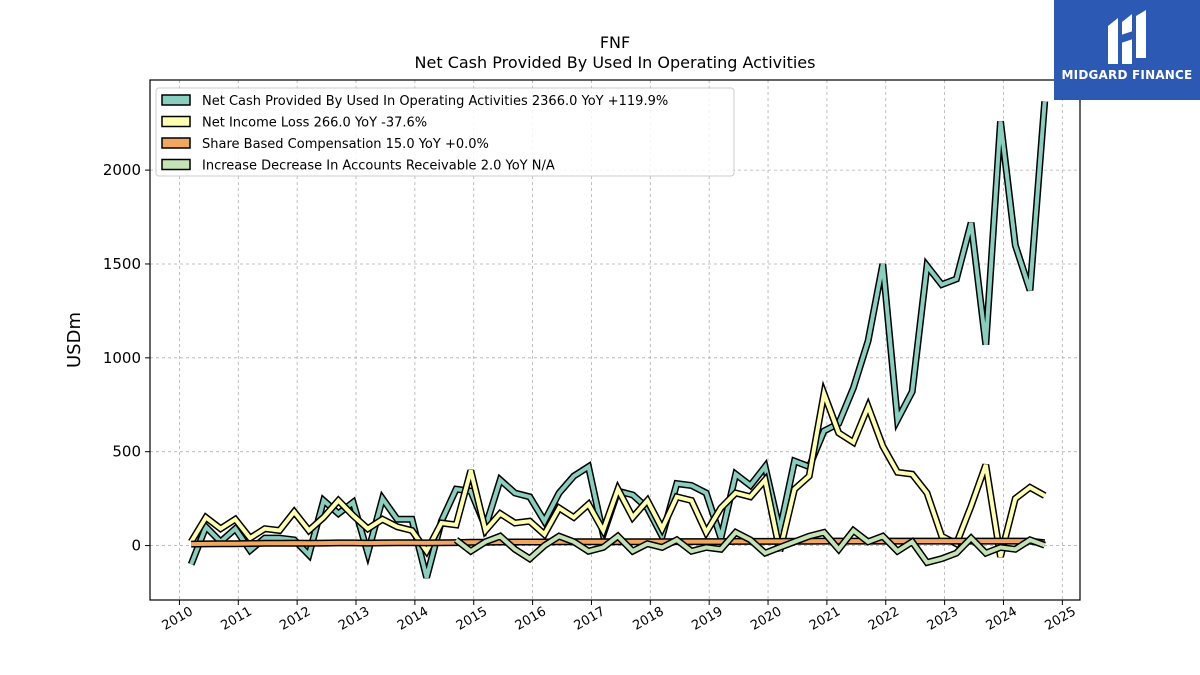  What do you see at coordinates (236, 619) in the screenshot?
I see `x-tick-label: 2011` at bounding box center [236, 619].